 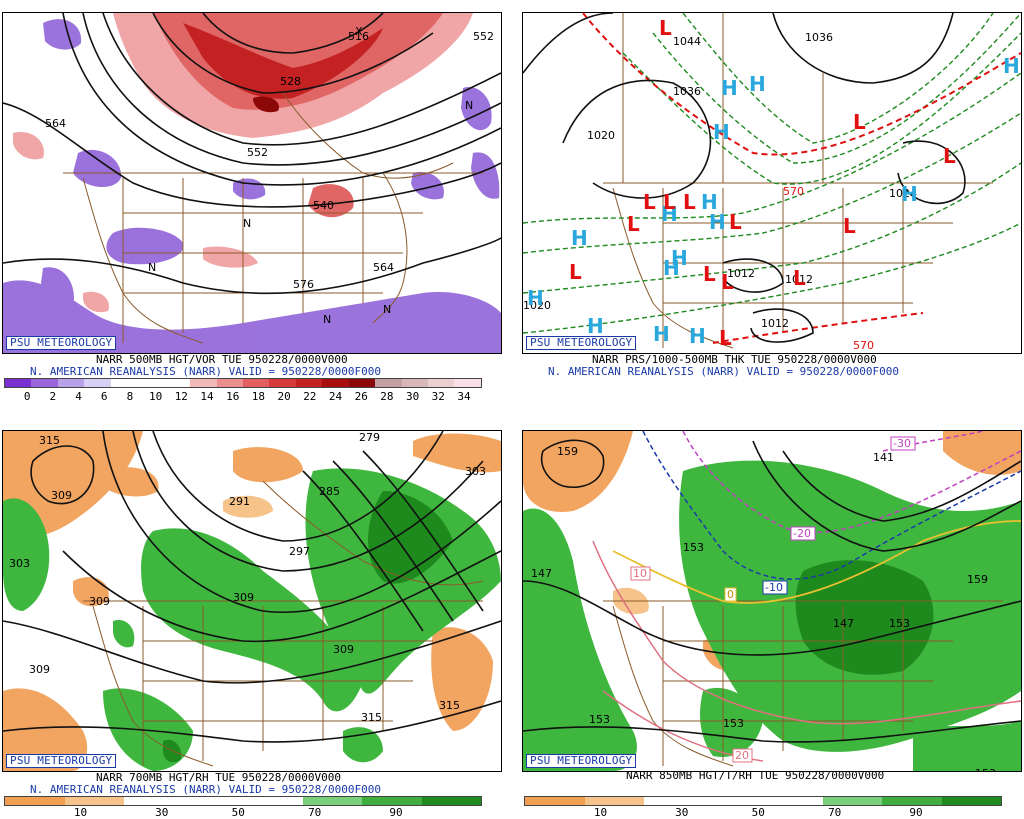 What do you see at coordinates (310, 175) in the screenshot?
I see `vorticity-markers: N N N N N X` at bounding box center [310, 175].